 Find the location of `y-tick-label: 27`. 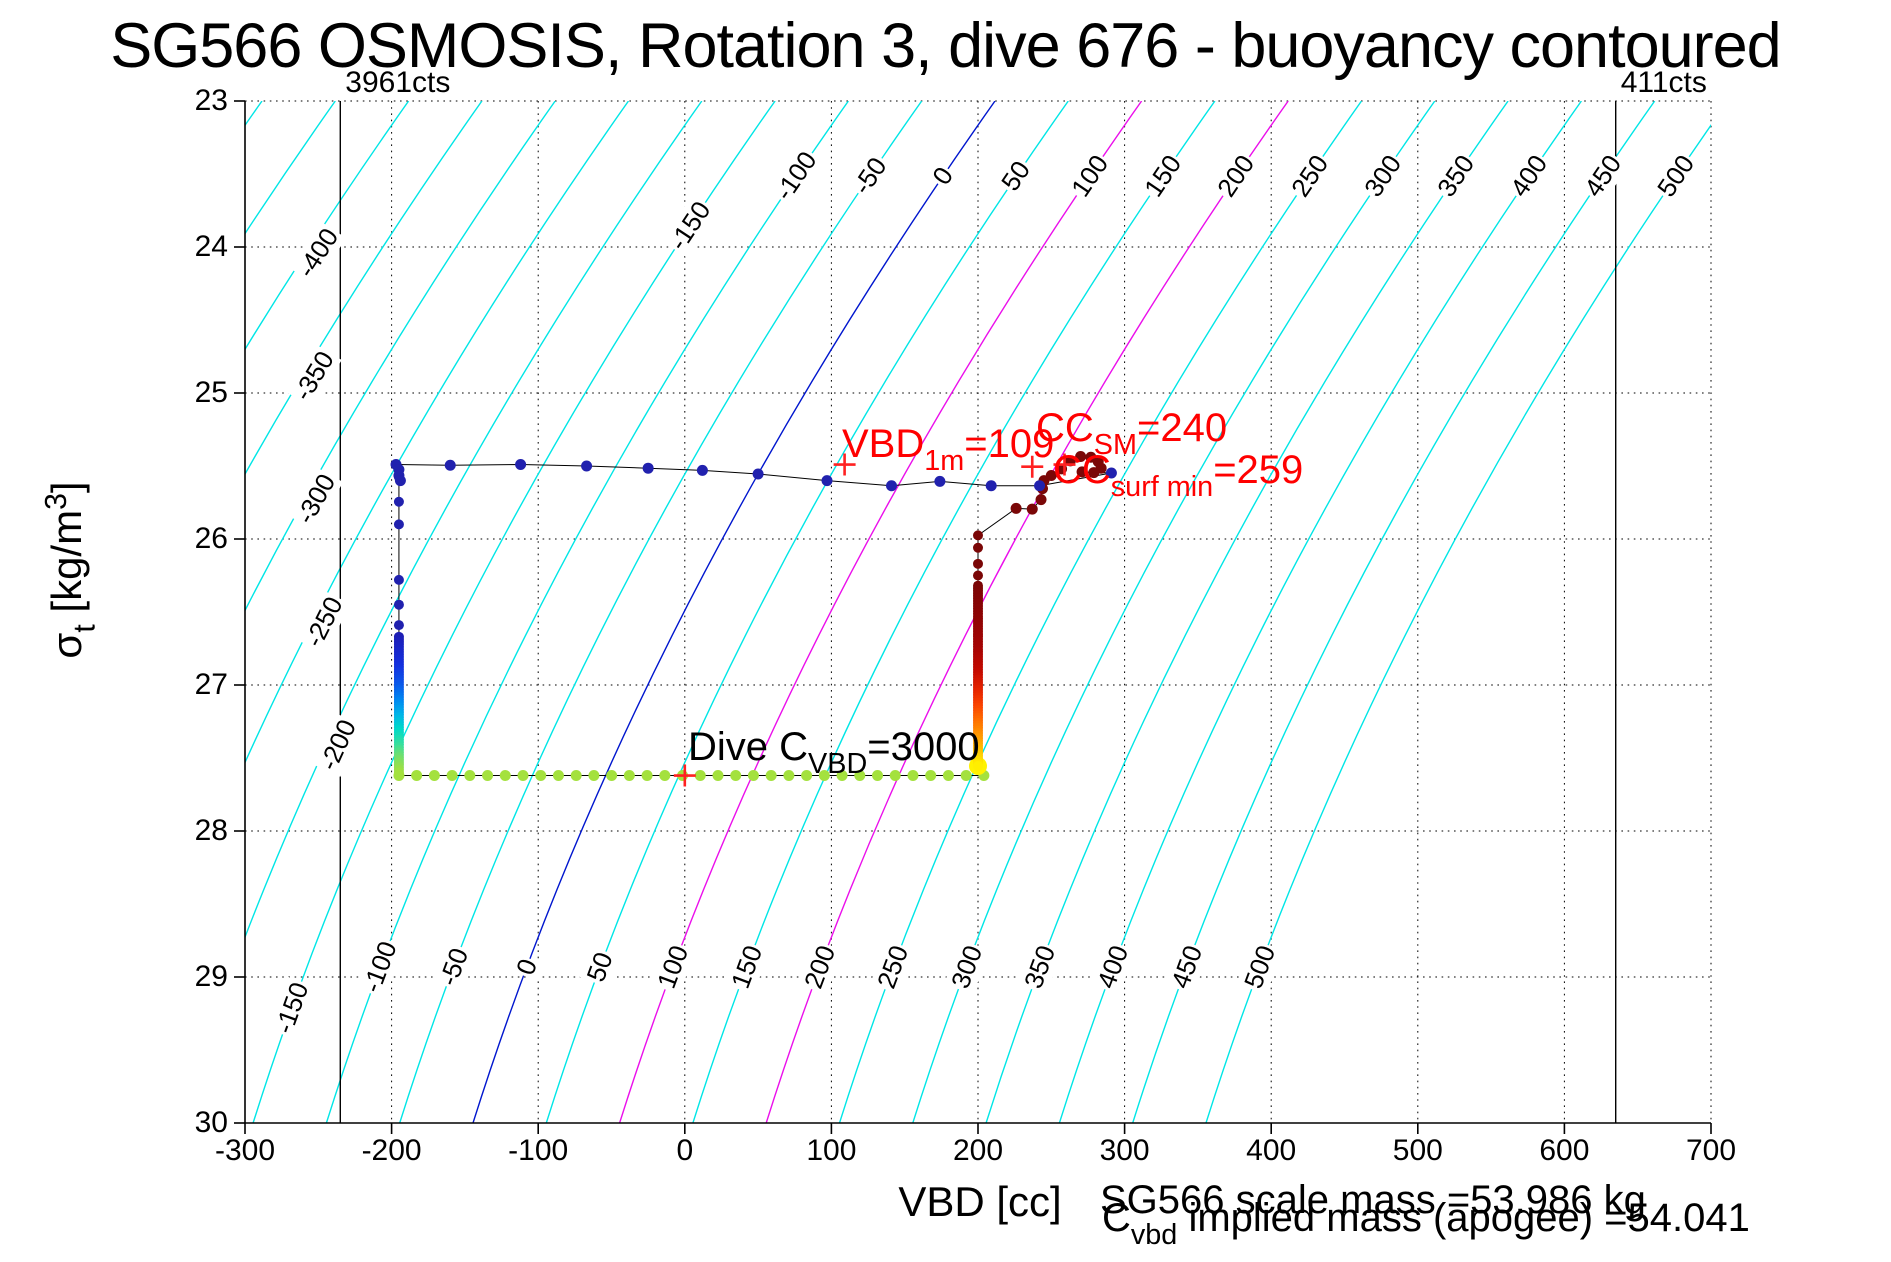

y-tick-label: 27 is located at coordinates (211, 684).